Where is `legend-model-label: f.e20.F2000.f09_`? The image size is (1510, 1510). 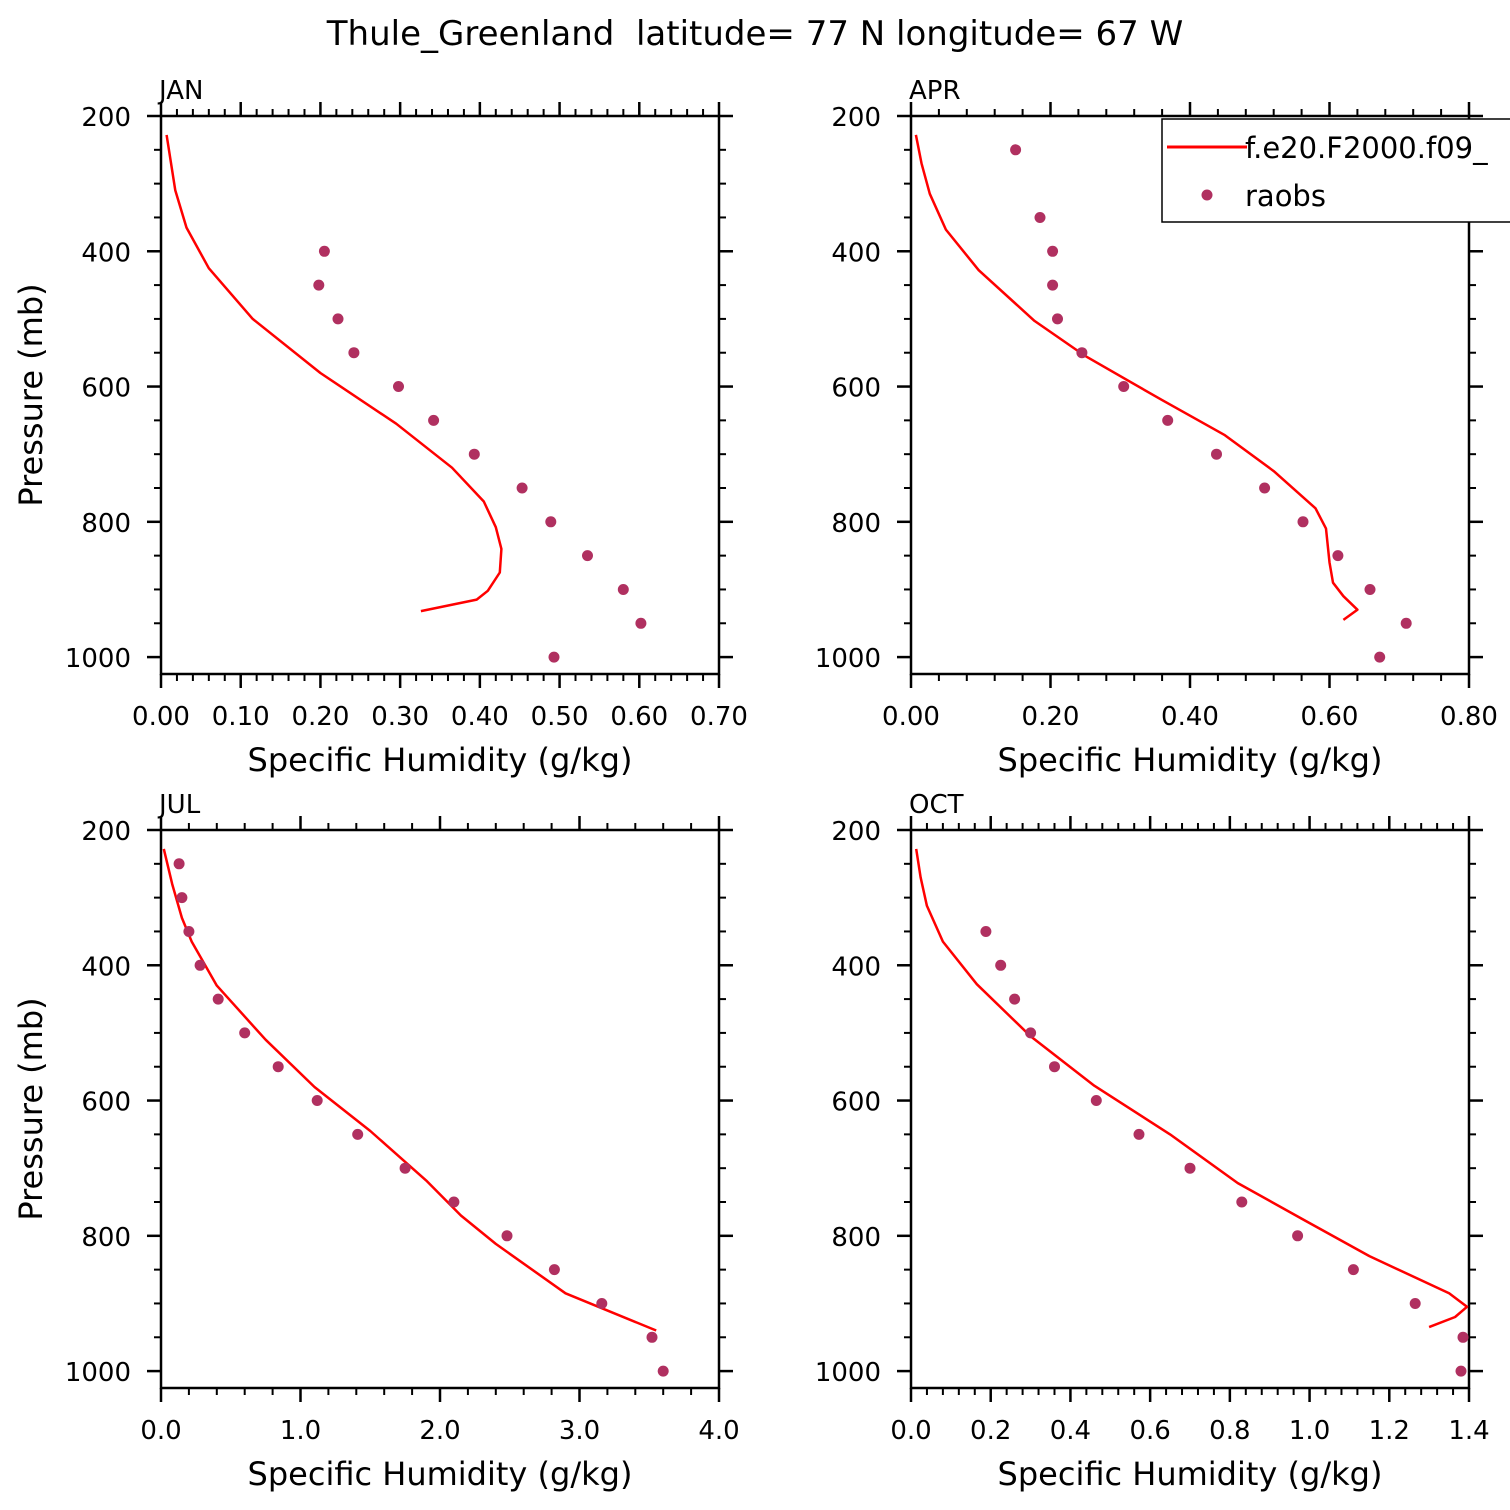 legend-model-label: f.e20.F2000.f09_ is located at coordinates (1366, 148).